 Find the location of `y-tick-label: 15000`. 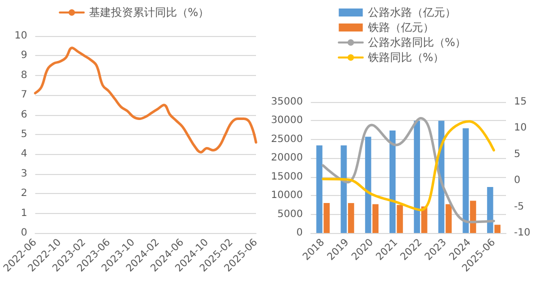

y-tick-label: 15000 is located at coordinates (287, 176).